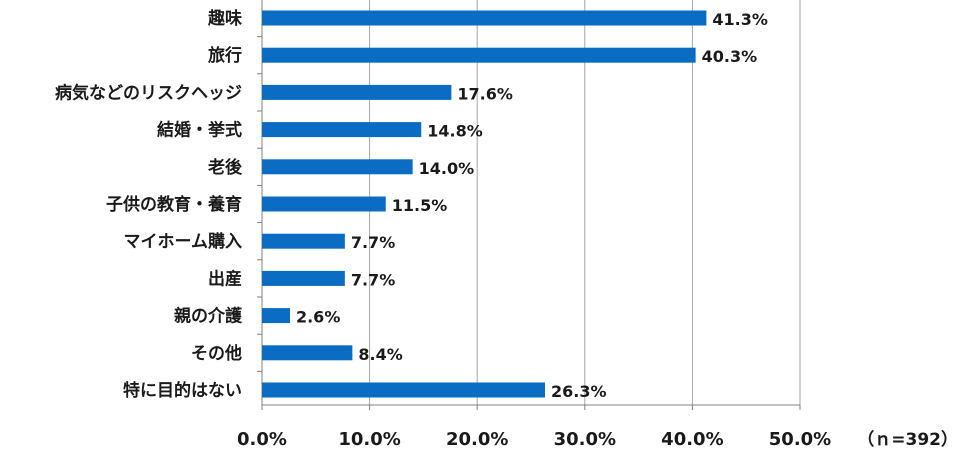 The width and height of the screenshot is (966, 452). I want to click on category-label-9: その他, so click(216, 353).